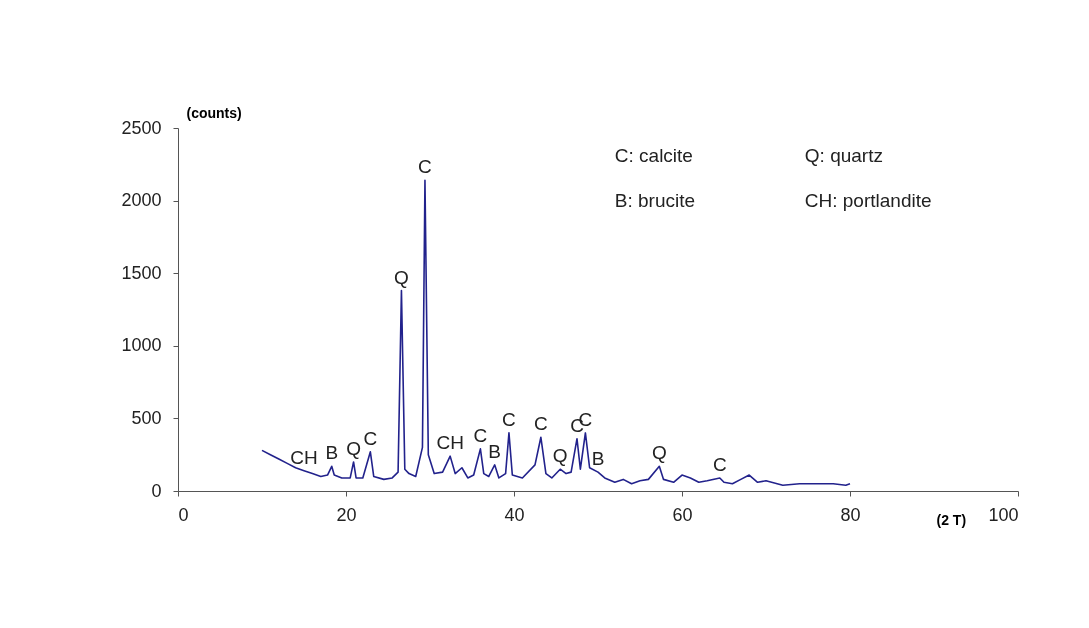 The height and width of the screenshot is (628, 1089). What do you see at coordinates (514, 514) in the screenshot?
I see `x-tick-label: 40` at bounding box center [514, 514].